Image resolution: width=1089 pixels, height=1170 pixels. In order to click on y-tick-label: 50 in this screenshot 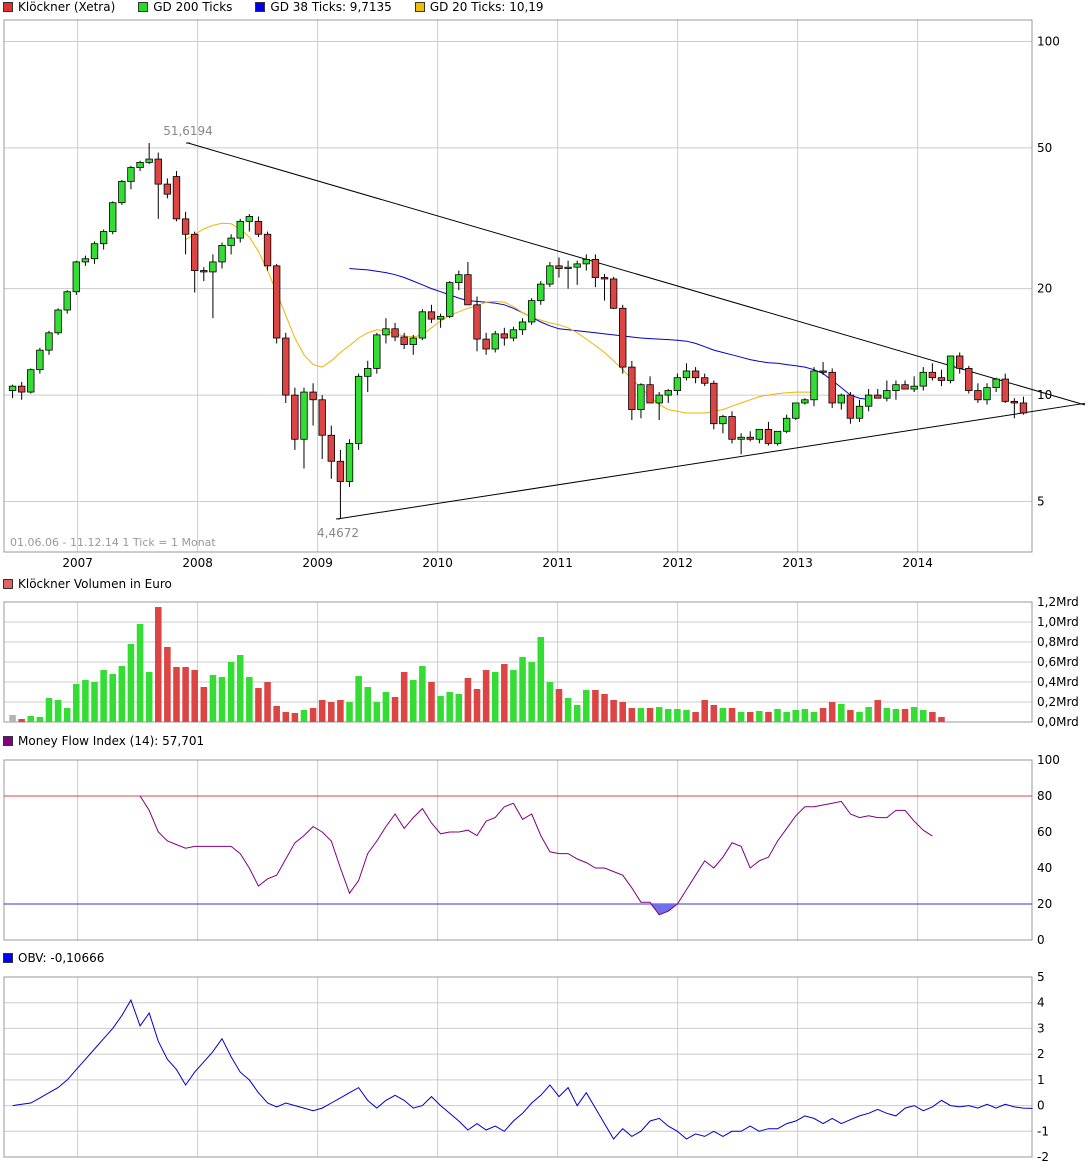, I will do `click(1044, 148)`.